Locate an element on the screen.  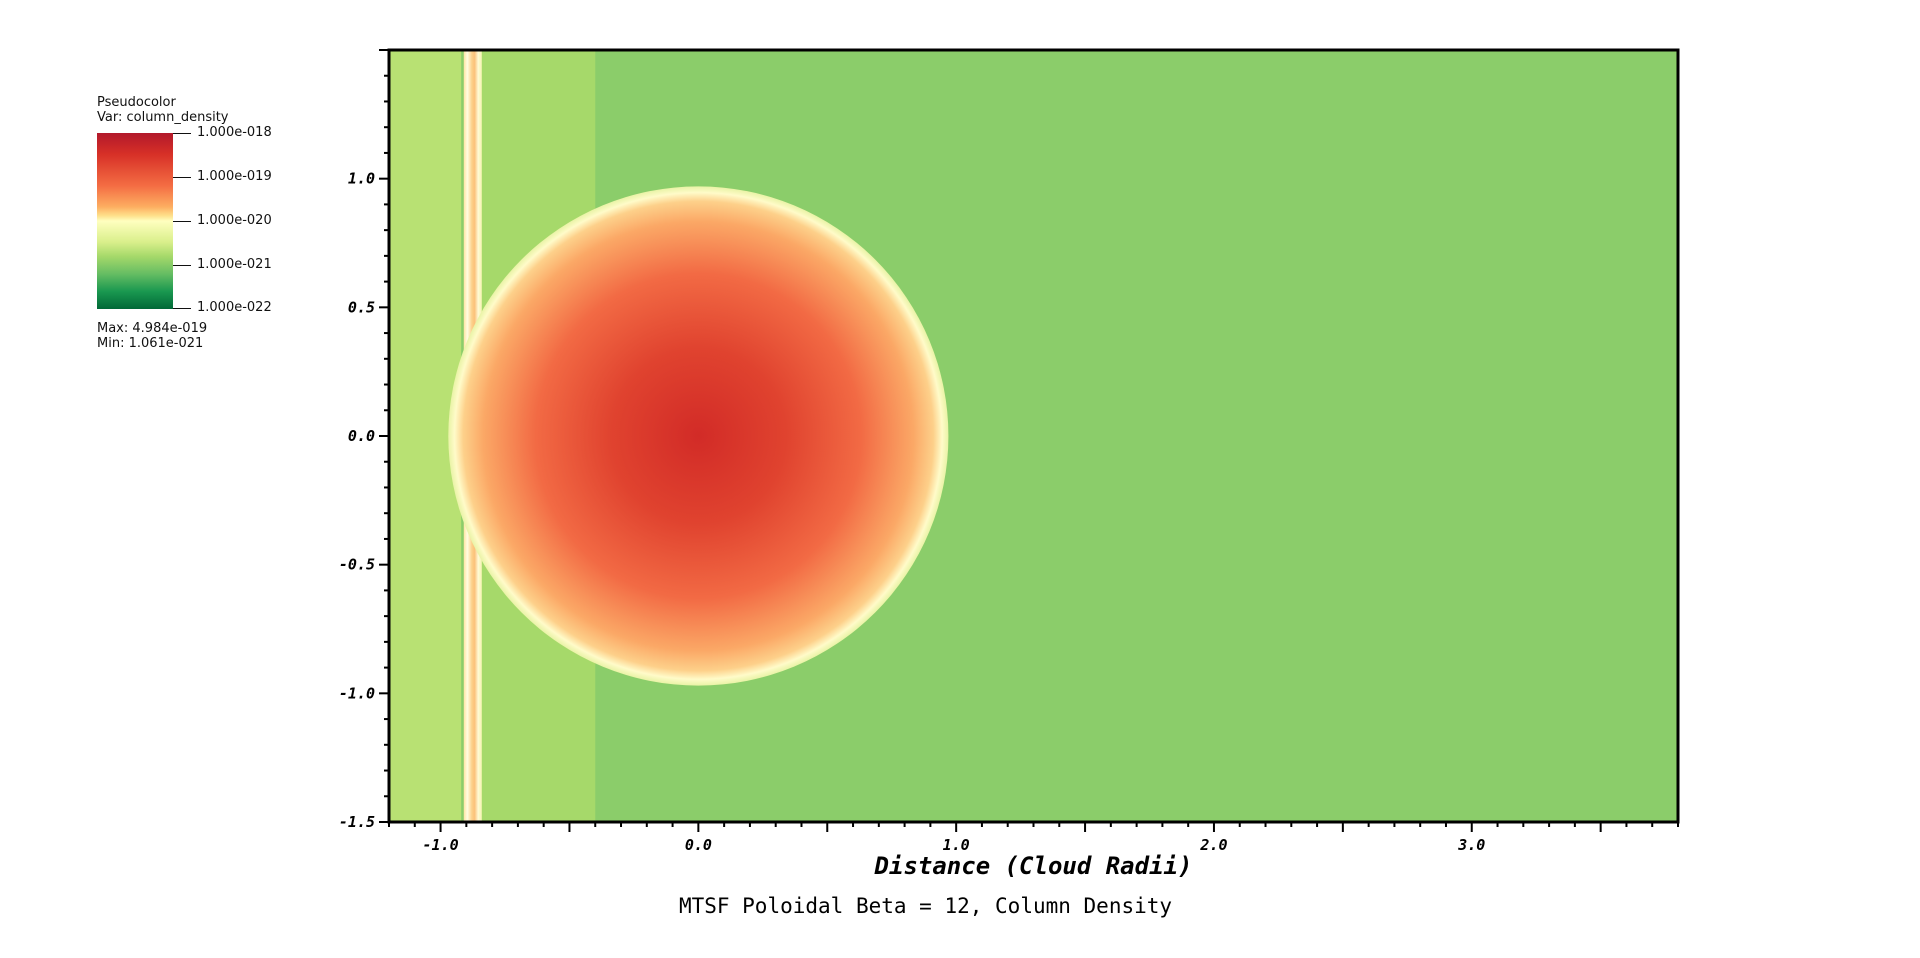
x-tick-label: 2.0 is located at coordinates (1213, 845).